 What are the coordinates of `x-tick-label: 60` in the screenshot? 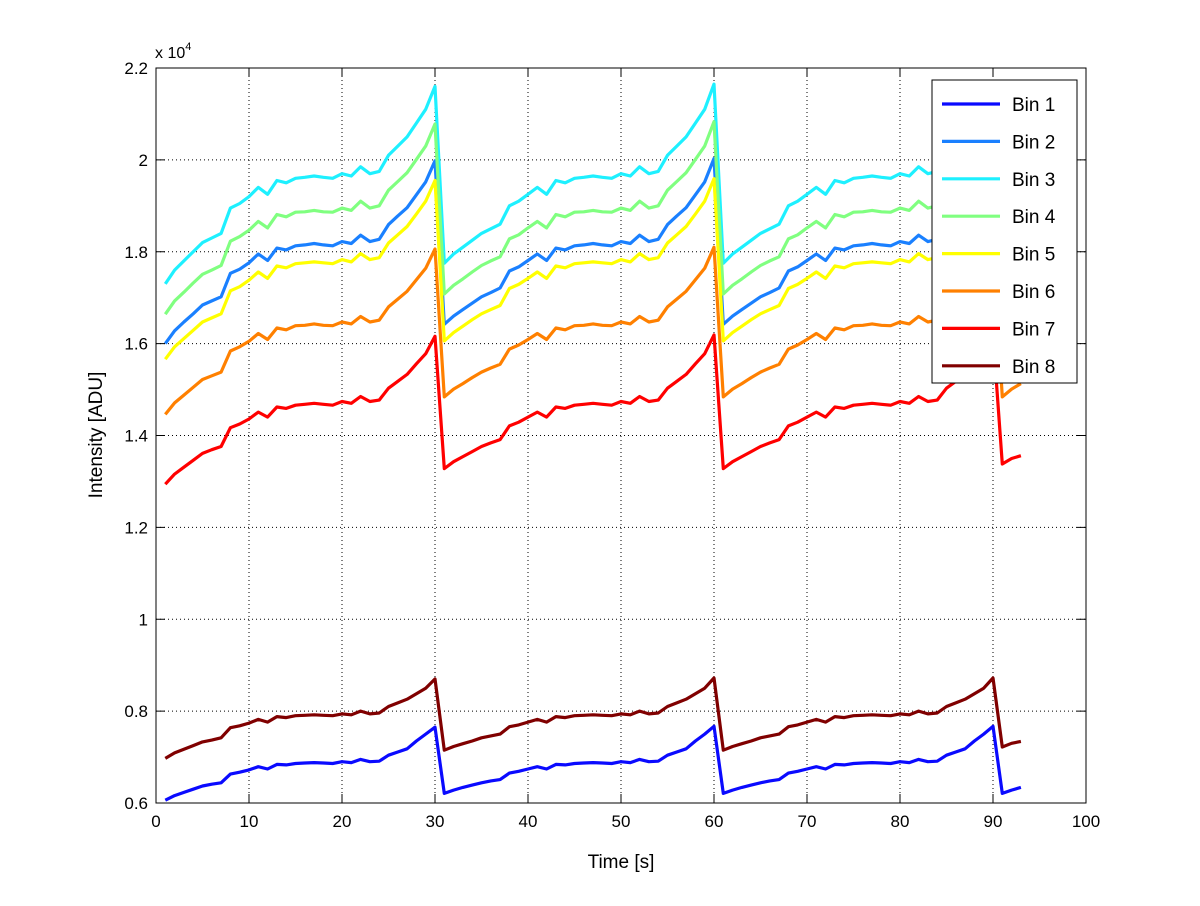 It's located at (714, 821).